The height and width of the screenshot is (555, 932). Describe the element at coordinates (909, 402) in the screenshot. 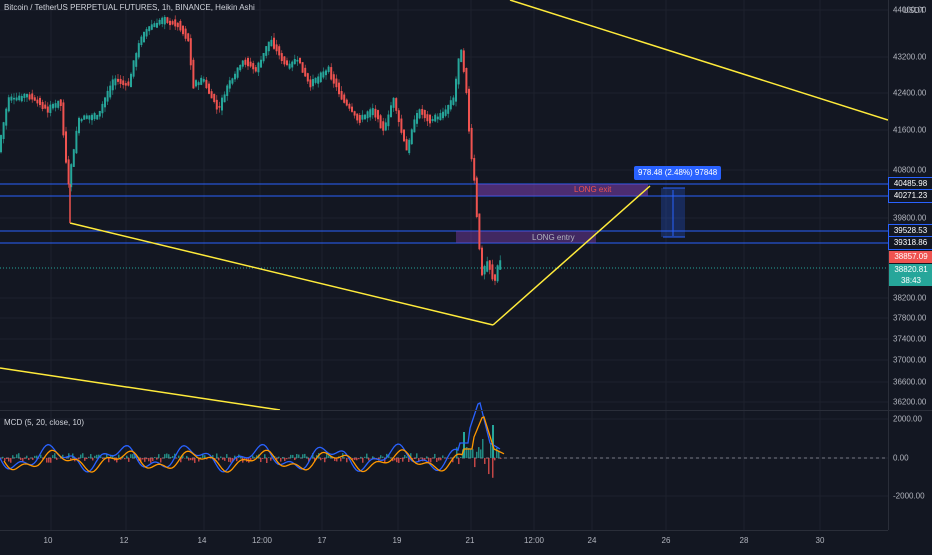

I see `price-tick-label: 36200.00` at that location.